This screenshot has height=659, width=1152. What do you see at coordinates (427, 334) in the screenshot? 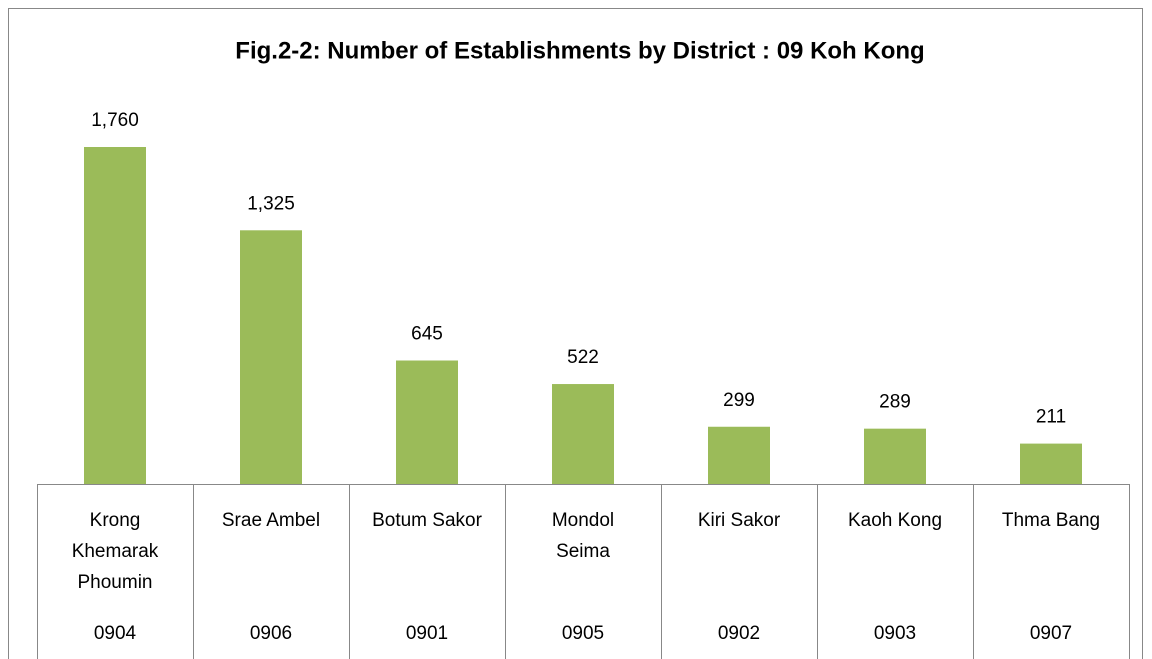
I see `data-label: 645` at bounding box center [427, 334].